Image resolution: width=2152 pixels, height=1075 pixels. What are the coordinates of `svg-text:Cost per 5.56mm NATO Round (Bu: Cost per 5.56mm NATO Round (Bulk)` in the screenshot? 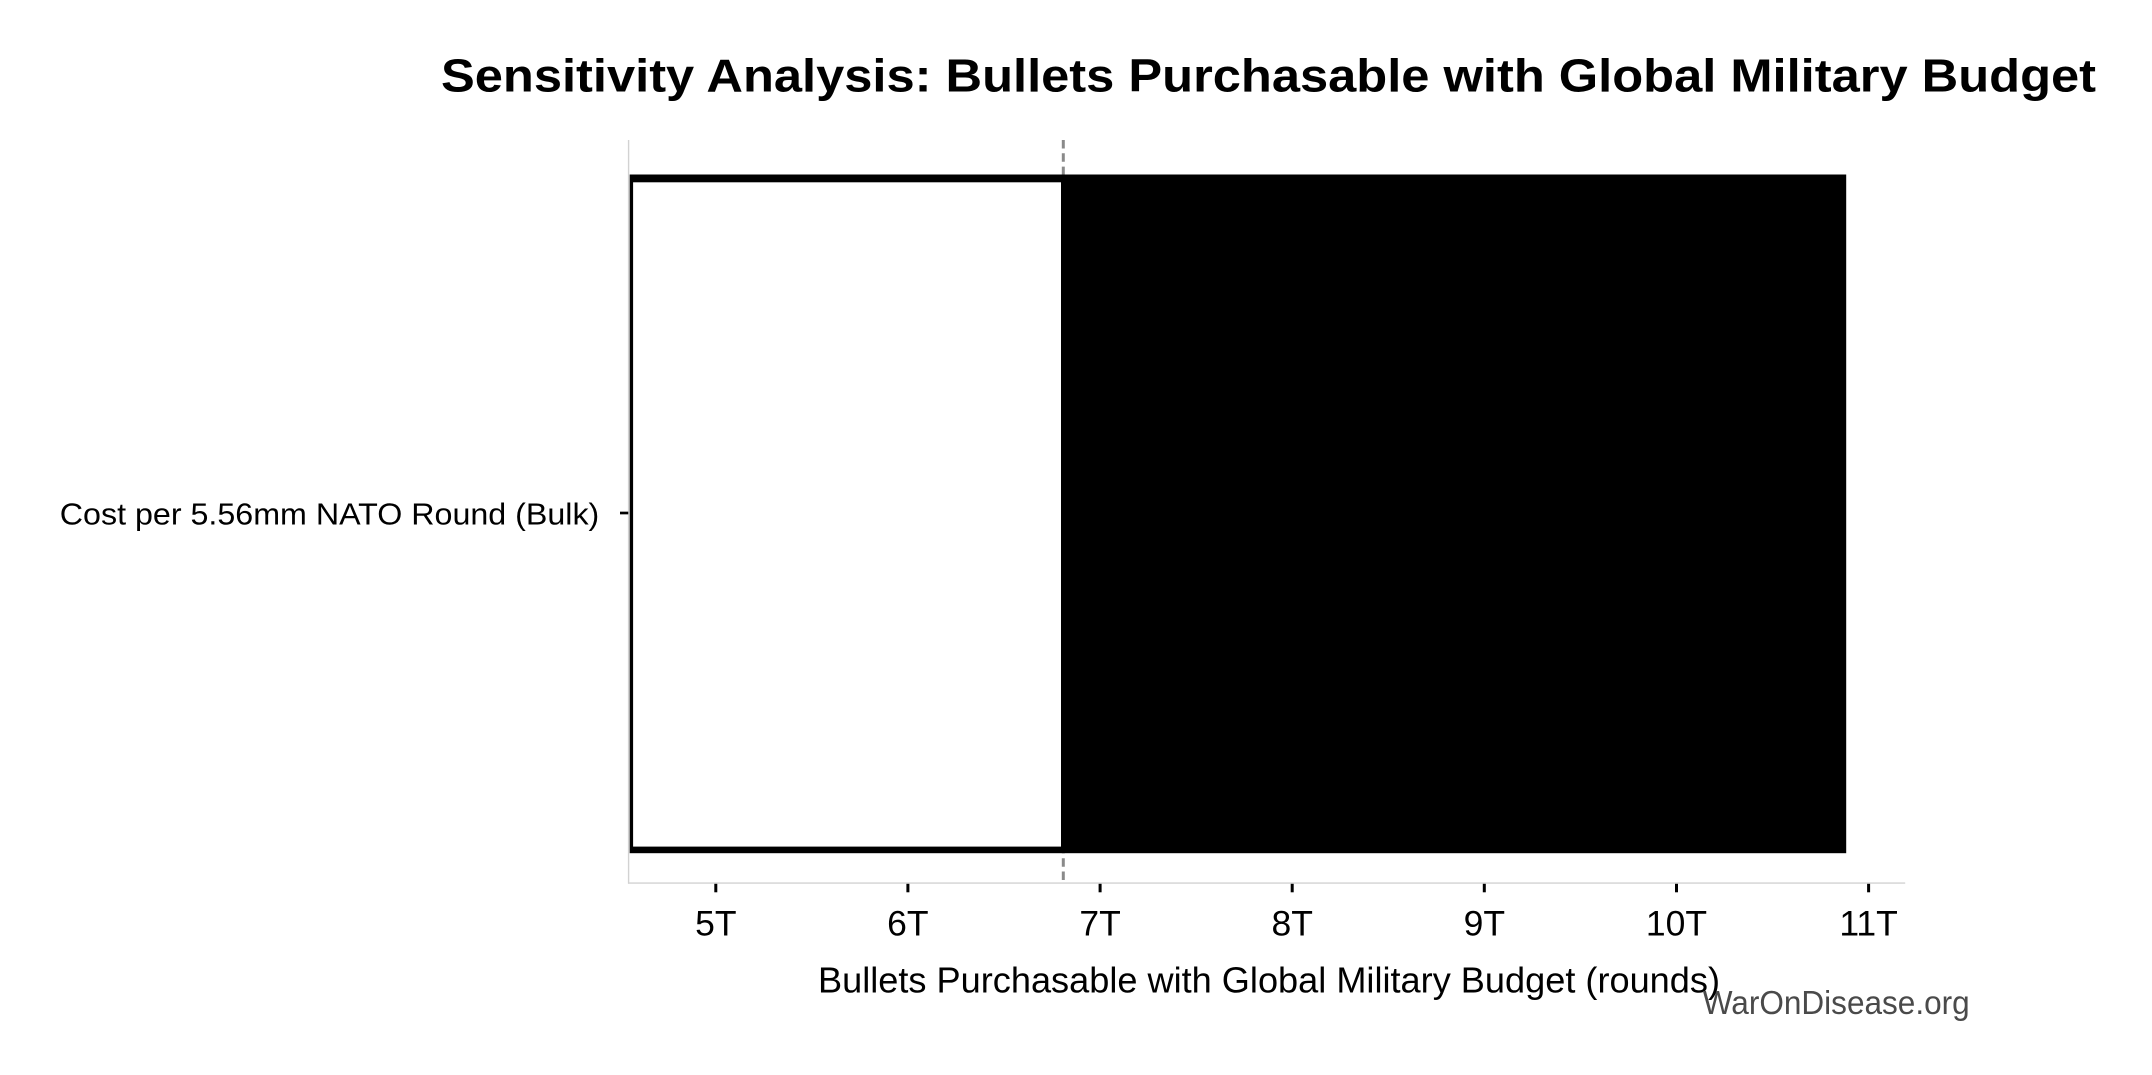 It's located at (330, 514).